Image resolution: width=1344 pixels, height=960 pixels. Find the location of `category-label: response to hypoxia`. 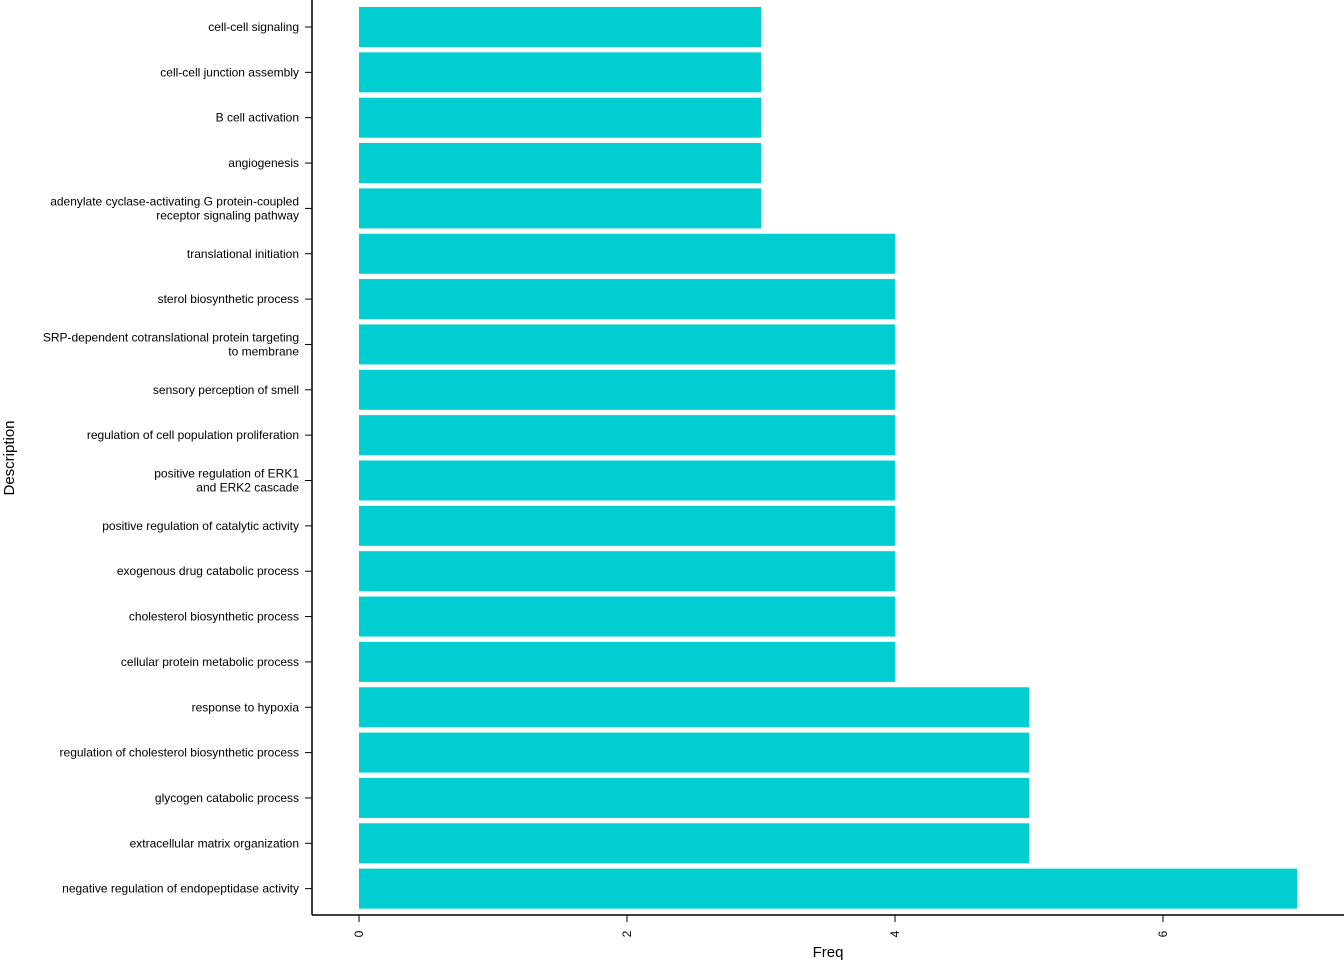

category-label: response to hypoxia is located at coordinates (246, 707).